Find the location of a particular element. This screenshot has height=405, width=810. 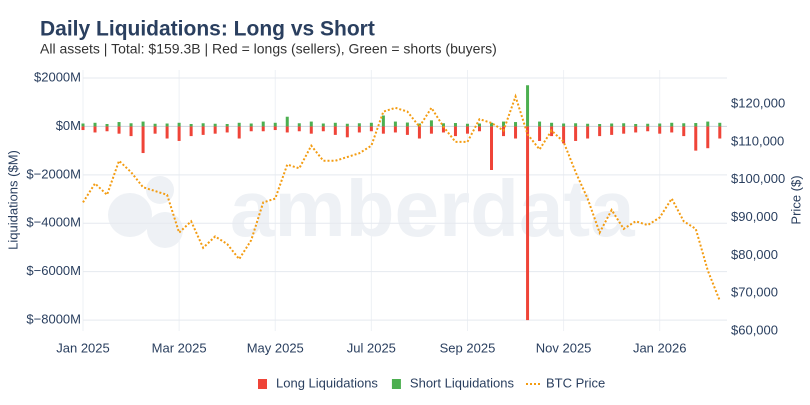

x-tick-label: Jan 2026 is located at coordinates (660, 347).